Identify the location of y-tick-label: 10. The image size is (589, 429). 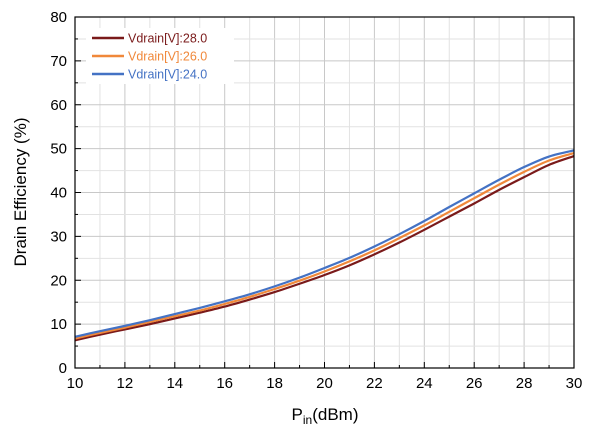
(58, 324).